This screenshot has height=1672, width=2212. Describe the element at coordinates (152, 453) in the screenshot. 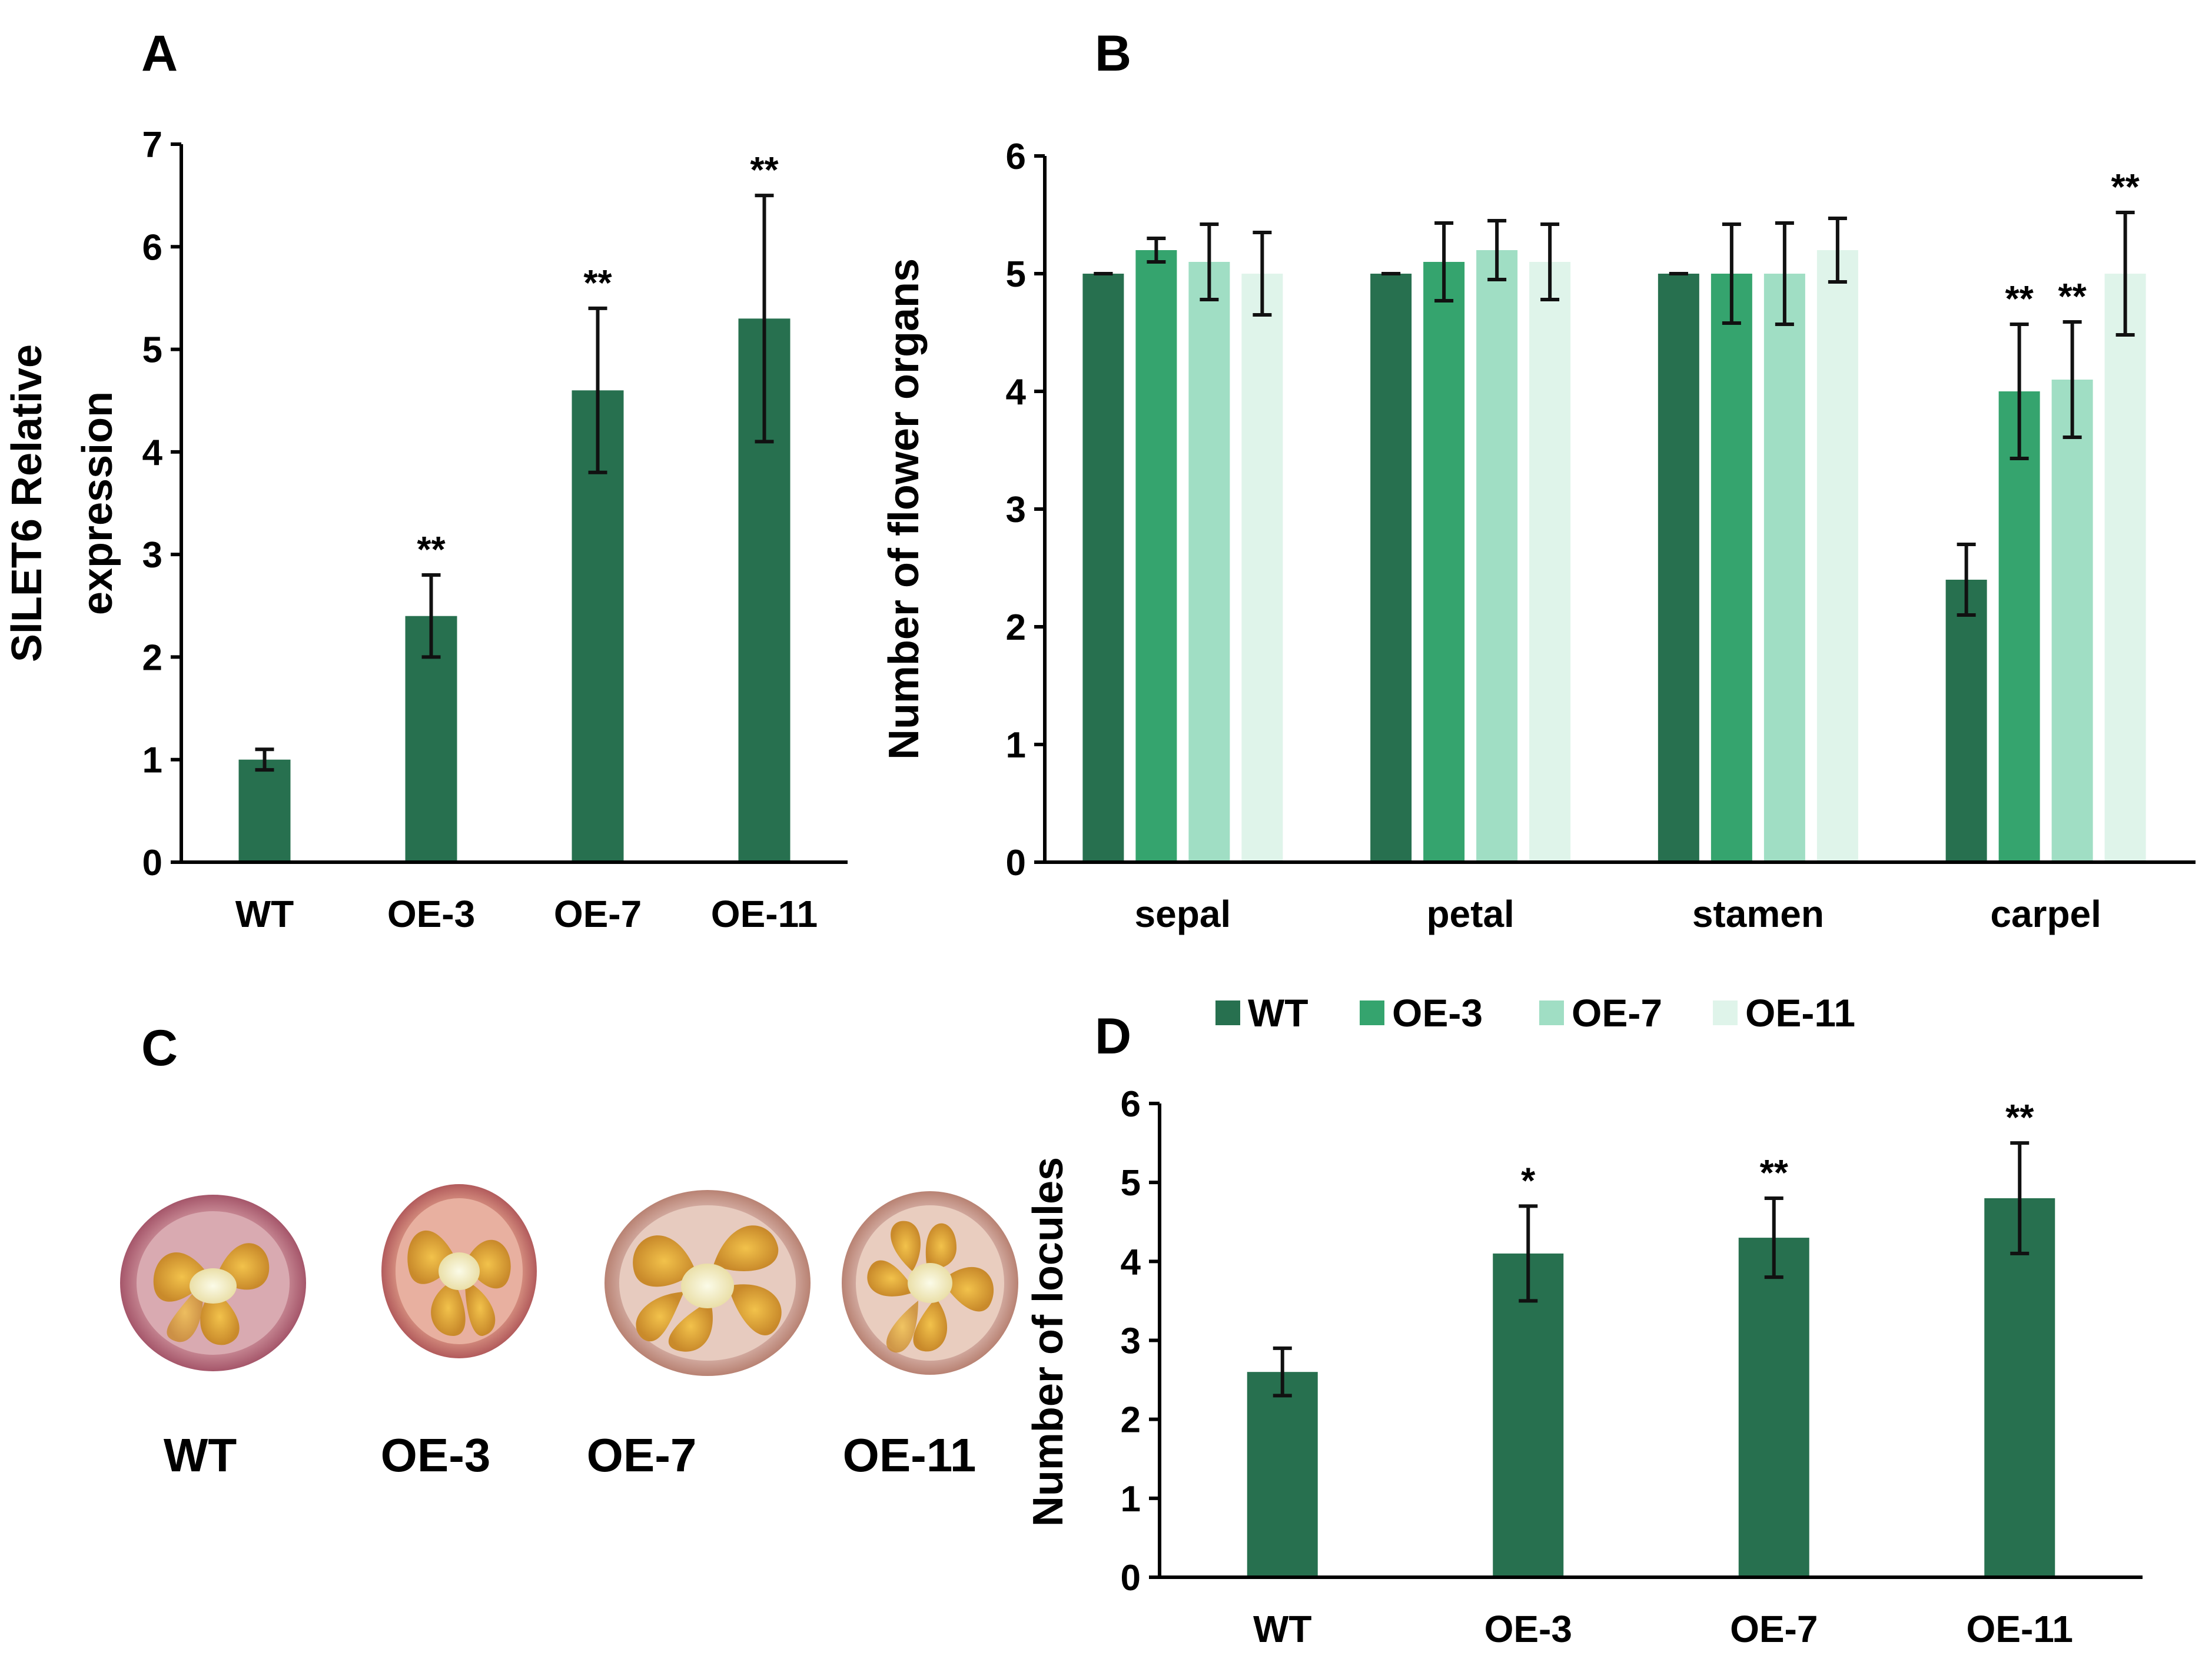

I see `chart-a-y-tick-label: 4` at that location.